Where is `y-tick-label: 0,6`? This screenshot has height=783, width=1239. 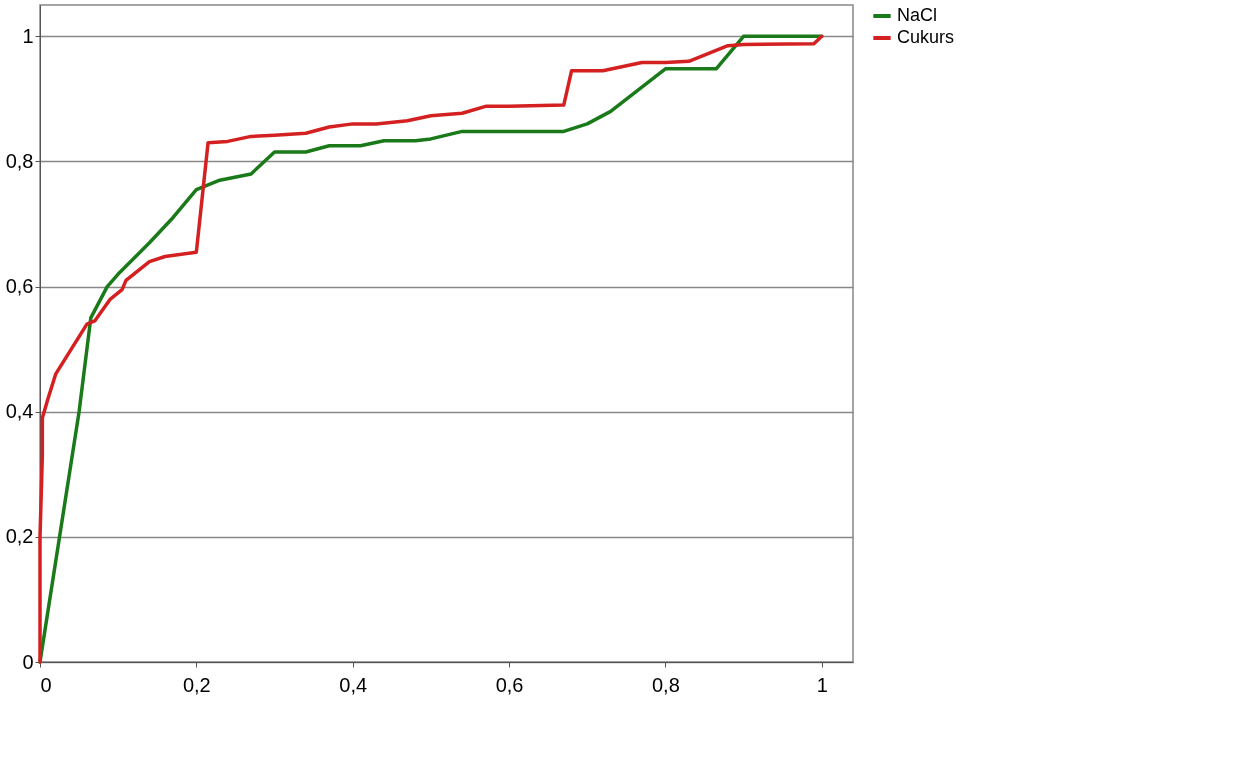
y-tick-label: 0,6 is located at coordinates (19, 286).